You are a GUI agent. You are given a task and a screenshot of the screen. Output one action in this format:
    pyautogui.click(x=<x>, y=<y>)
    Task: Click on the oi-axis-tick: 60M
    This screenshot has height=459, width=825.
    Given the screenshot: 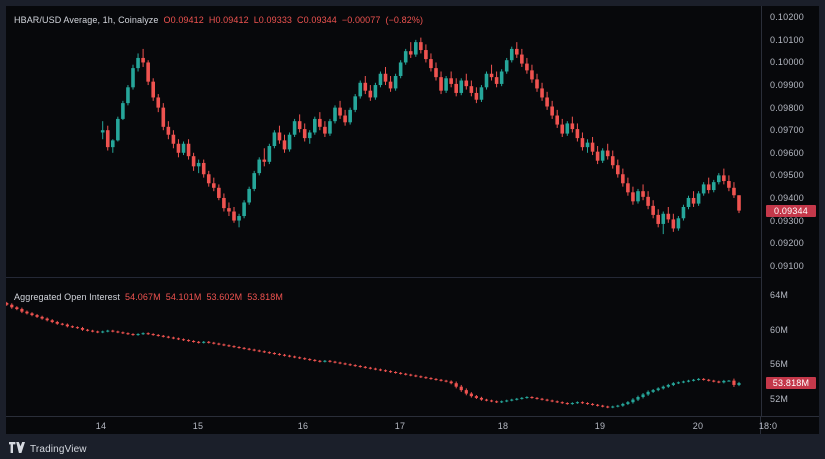 What is the action you would take?
    pyautogui.click(x=779, y=329)
    